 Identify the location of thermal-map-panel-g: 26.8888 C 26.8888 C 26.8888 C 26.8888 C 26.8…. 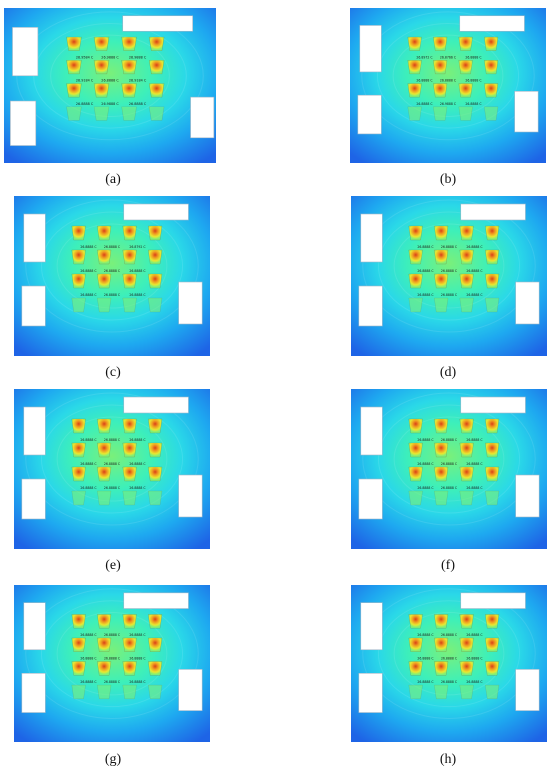
(112, 663).